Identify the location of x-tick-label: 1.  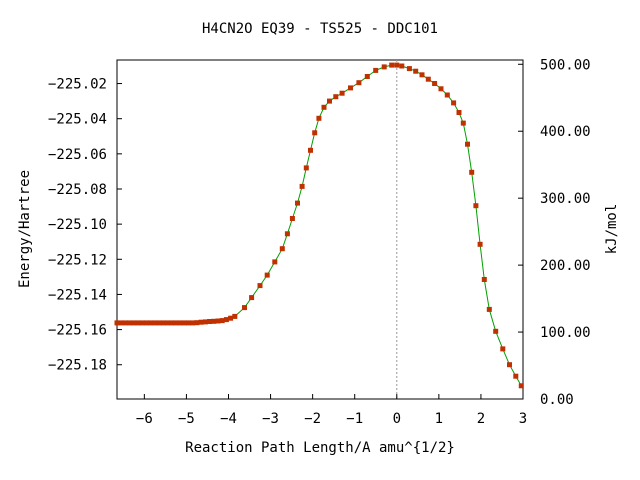
(439, 419).